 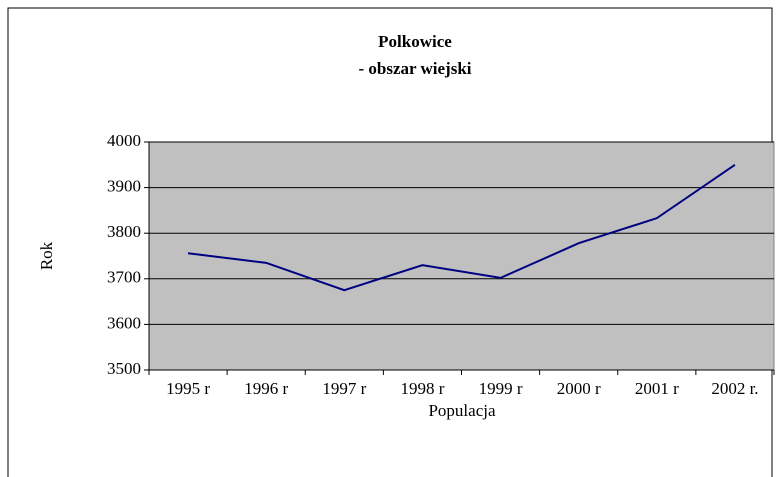 What do you see at coordinates (124, 368) in the screenshot?
I see `y-tick-label: 3500` at bounding box center [124, 368].